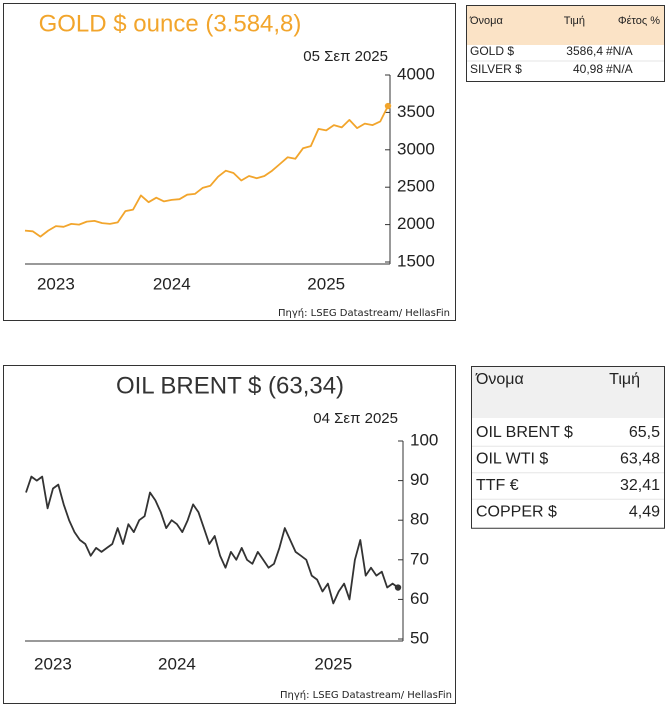  I want to click on y-tick-label: 1500, so click(416, 260).